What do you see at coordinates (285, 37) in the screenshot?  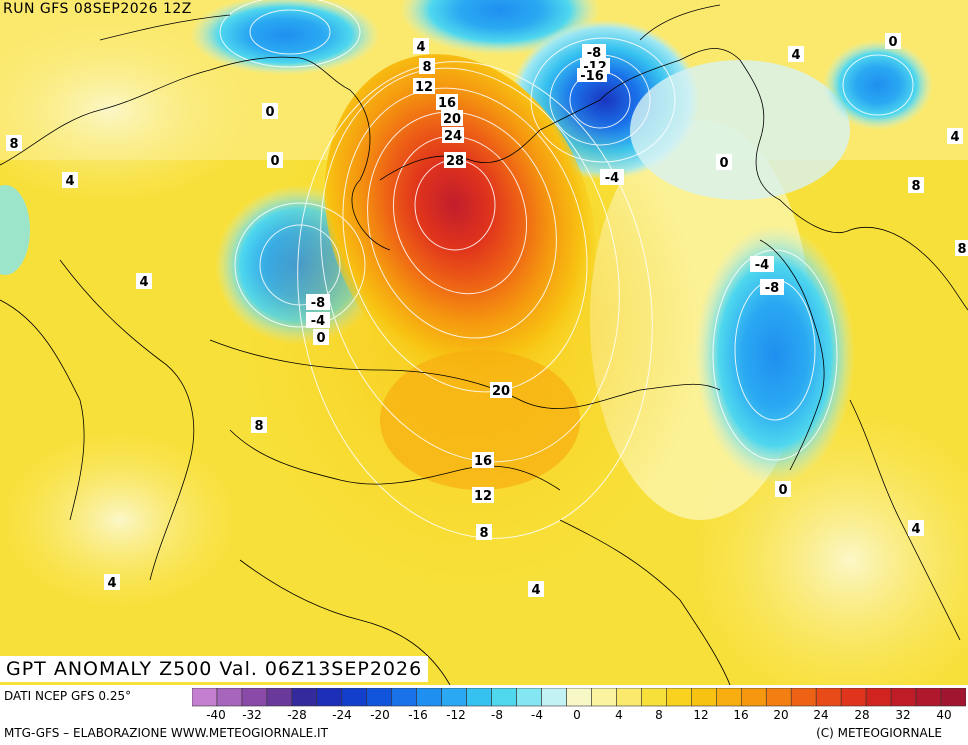 I see `low-northwest` at bounding box center [285, 37].